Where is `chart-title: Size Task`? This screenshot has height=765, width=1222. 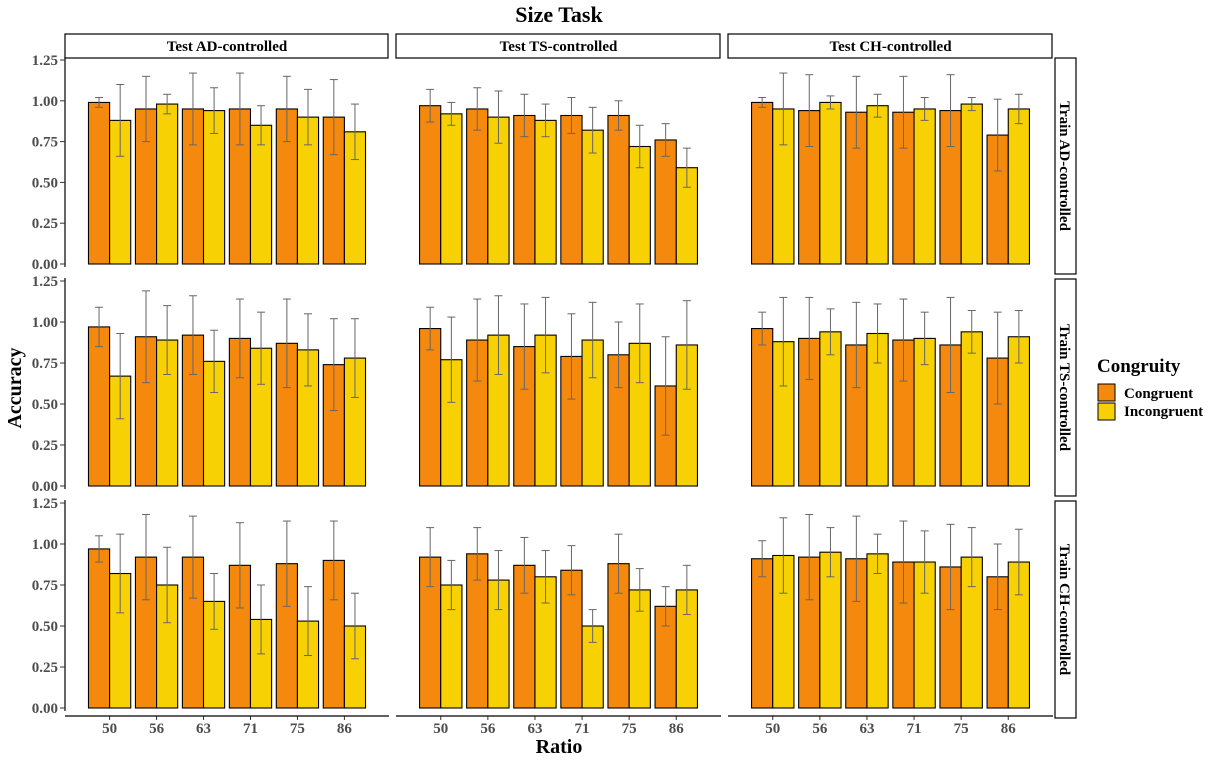 chart-title: Size Task is located at coordinates (559, 14).